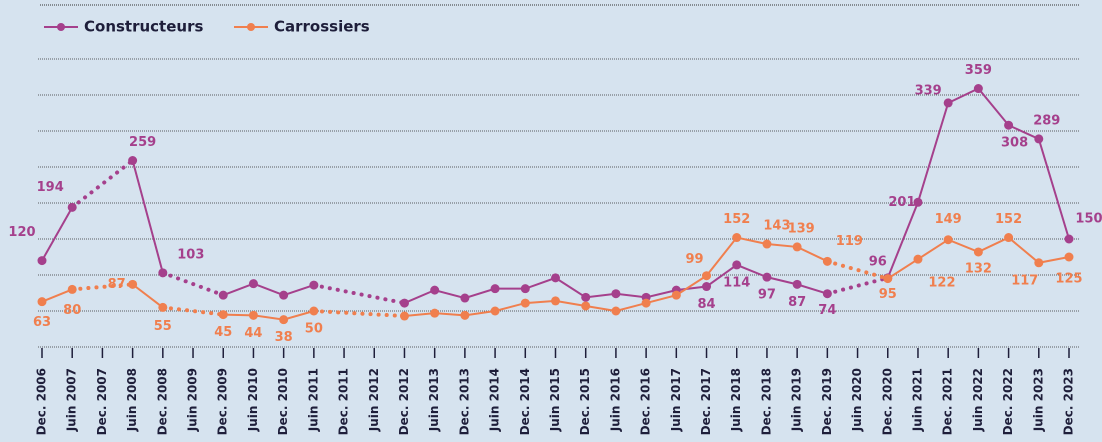 Image resolution: width=1102 pixels, height=442 pixels. Describe the element at coordinates (434, 400) in the screenshot. I see `x-tick-label: Juin 2013` at that location.